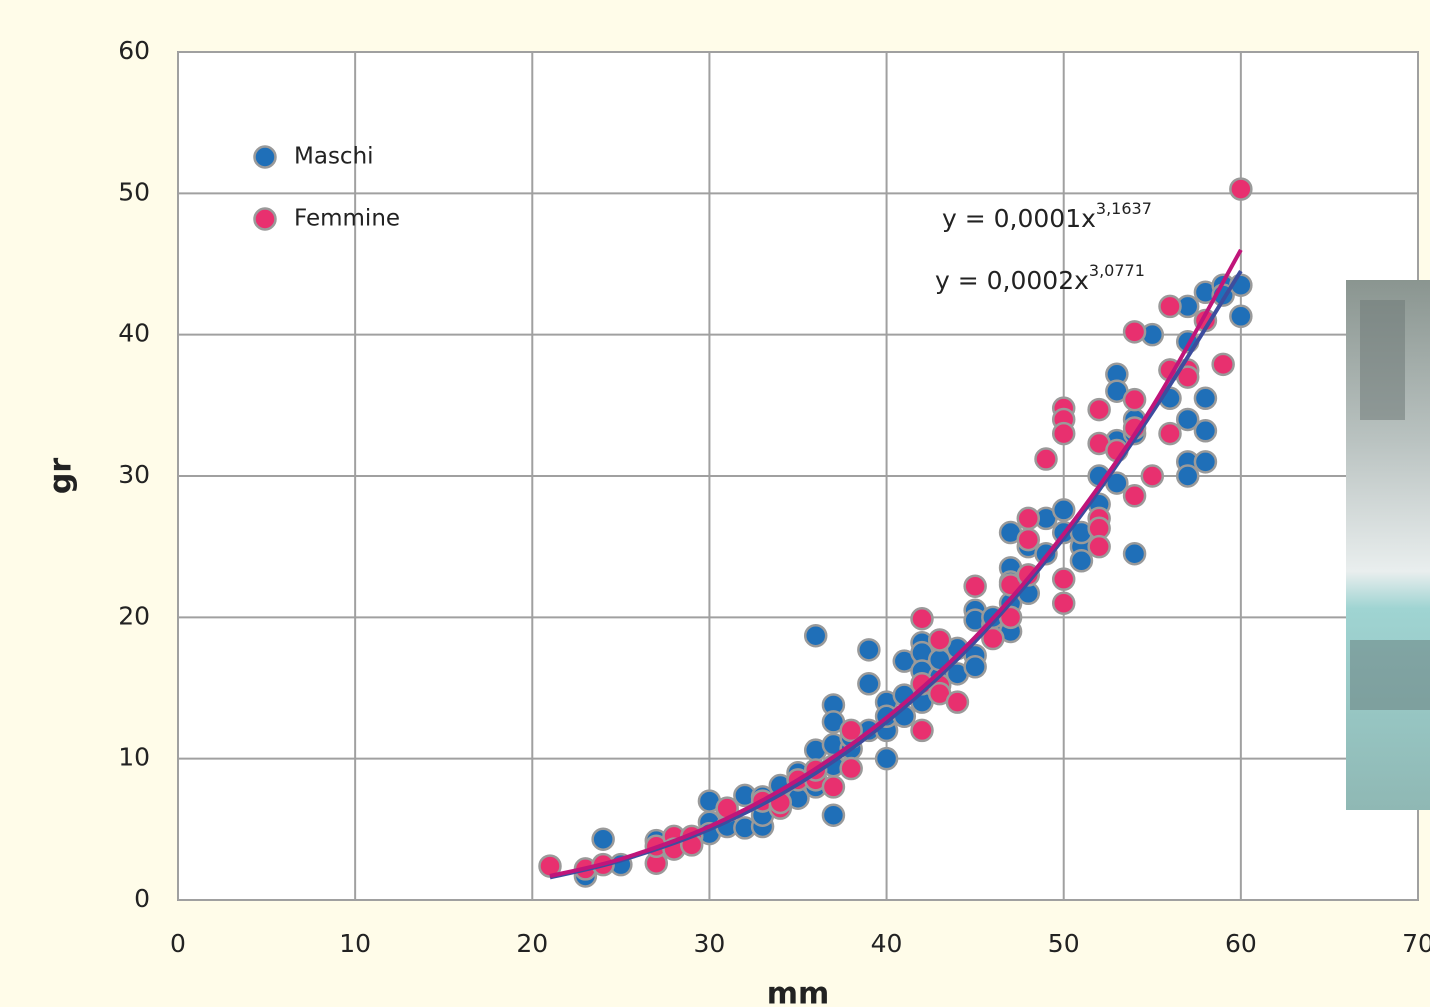 The width and height of the screenshot is (1430, 1007). I want to click on x-tick-label: 10, so click(355, 943).